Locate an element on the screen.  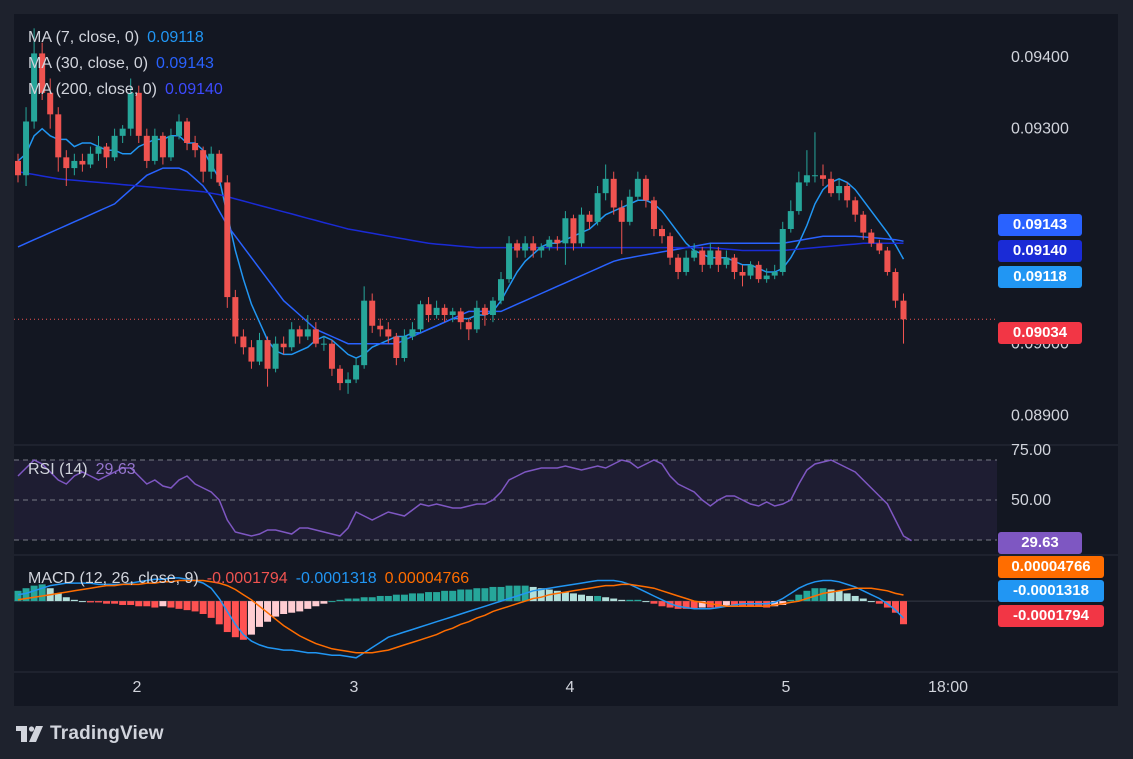
legend-rsi: RSI (14) 29.63 is located at coordinates (82, 470).